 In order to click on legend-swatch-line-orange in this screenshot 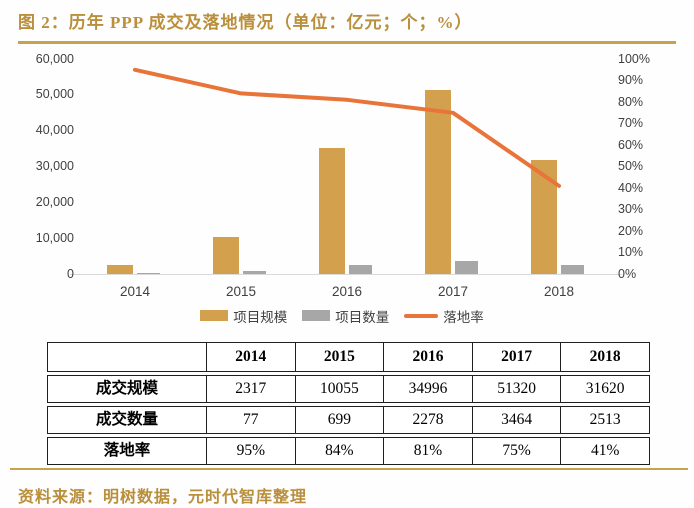, I will do `click(421, 315)`.